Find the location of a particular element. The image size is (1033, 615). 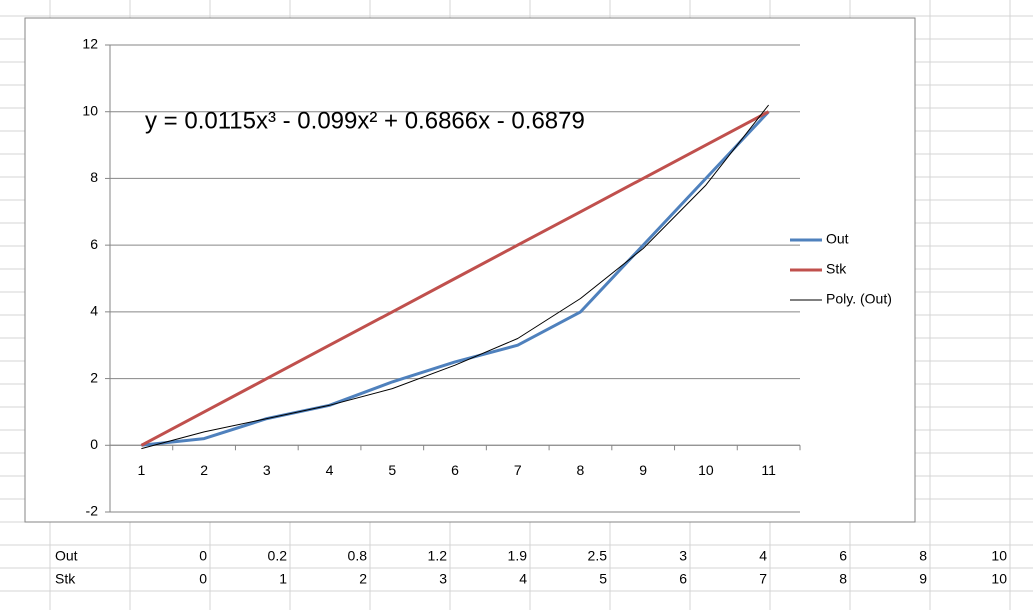

x-tick-label: 4 is located at coordinates (330, 470).